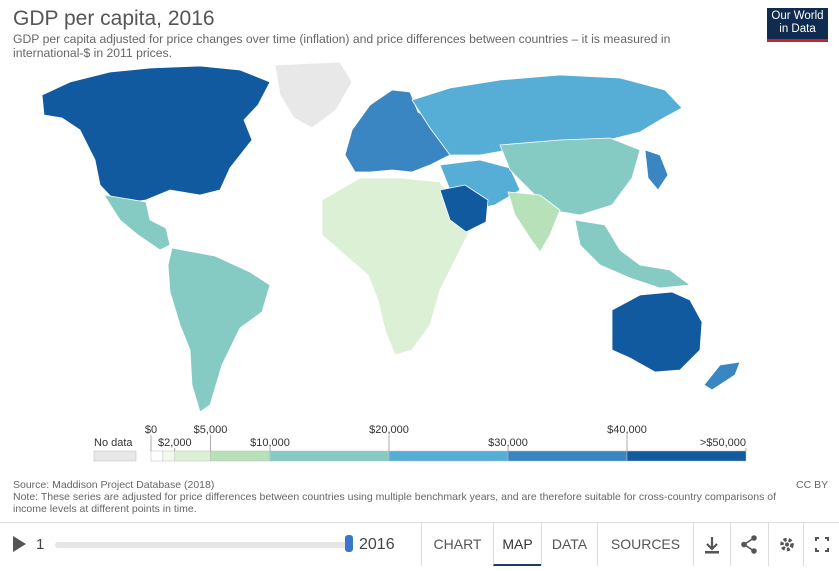 The height and width of the screenshot is (571, 839). What do you see at coordinates (547, 115) in the screenshot?
I see `region-russia` at bounding box center [547, 115].